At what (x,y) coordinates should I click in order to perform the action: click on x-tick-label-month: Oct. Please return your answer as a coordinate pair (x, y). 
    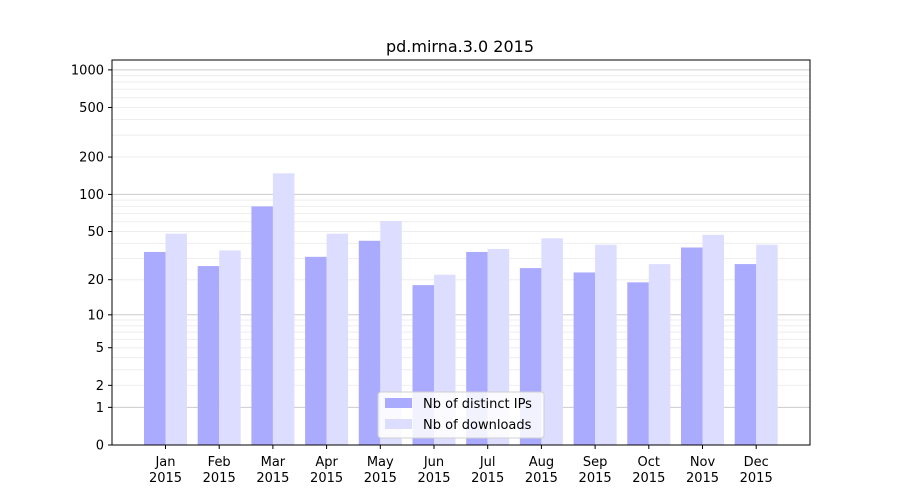
    Looking at the image, I should click on (649, 462).